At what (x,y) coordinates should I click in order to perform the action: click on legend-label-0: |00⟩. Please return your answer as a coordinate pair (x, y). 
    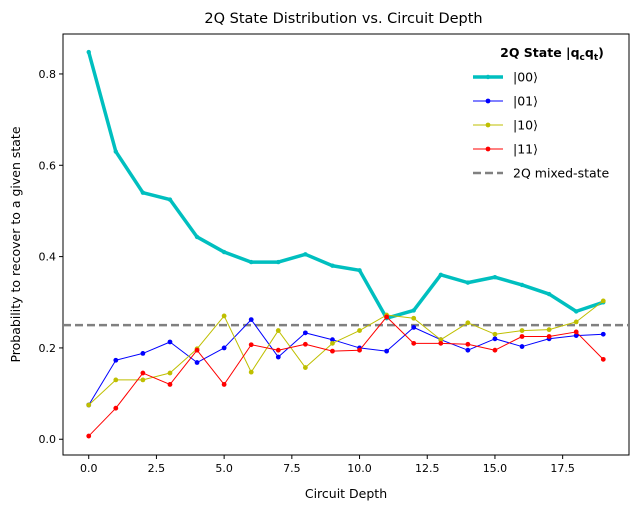
    Looking at the image, I should click on (525, 77).